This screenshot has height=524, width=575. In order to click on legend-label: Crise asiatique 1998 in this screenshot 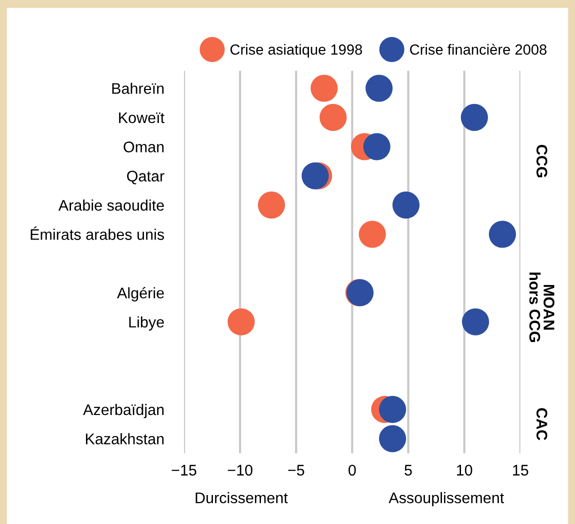, I will do `click(296, 51)`.